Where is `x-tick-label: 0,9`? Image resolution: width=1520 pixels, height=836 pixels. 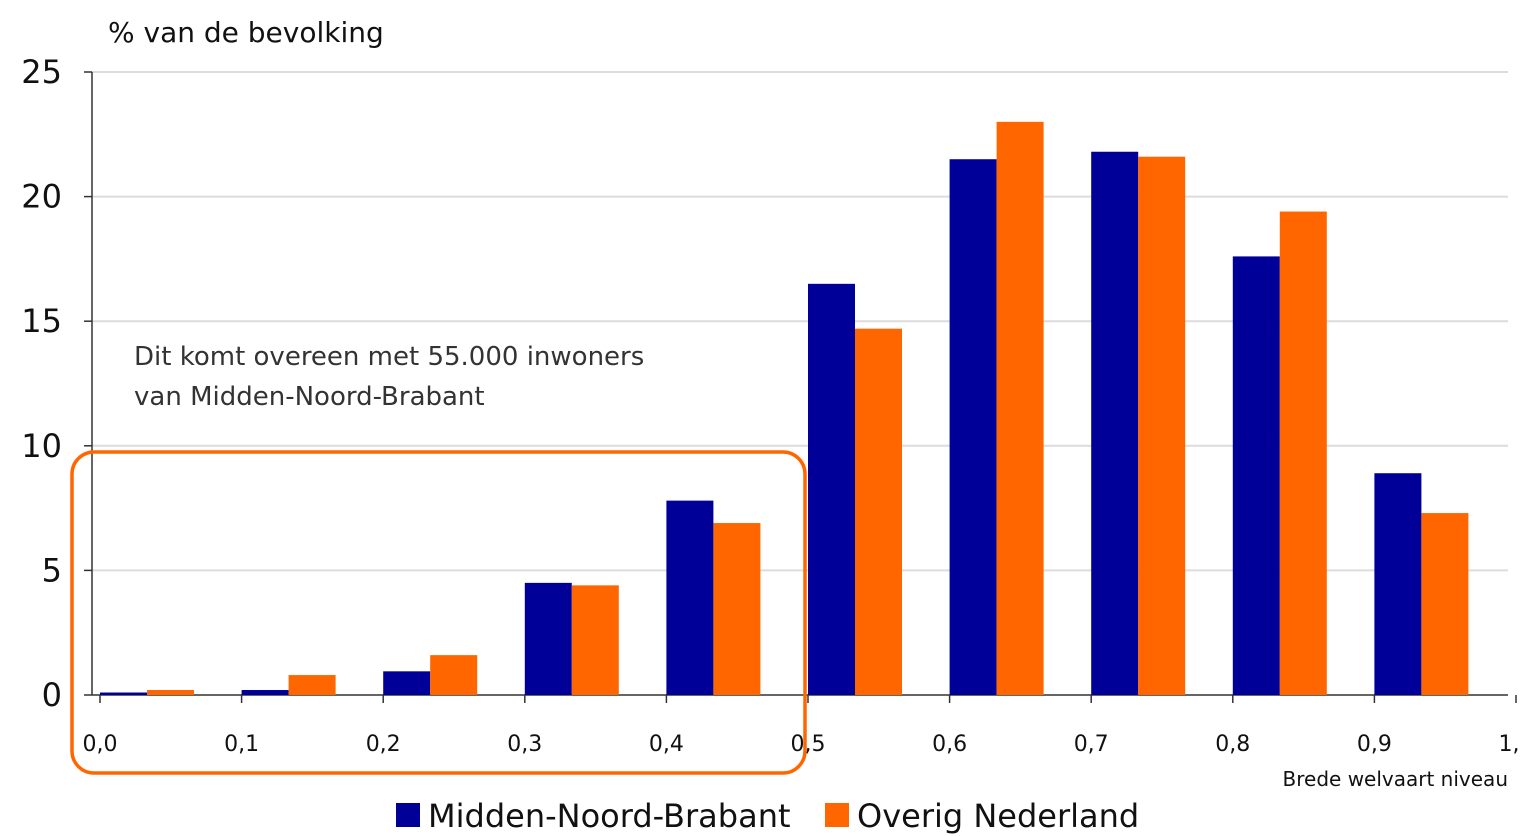
x-tick-label: 0,9 is located at coordinates (1374, 744).